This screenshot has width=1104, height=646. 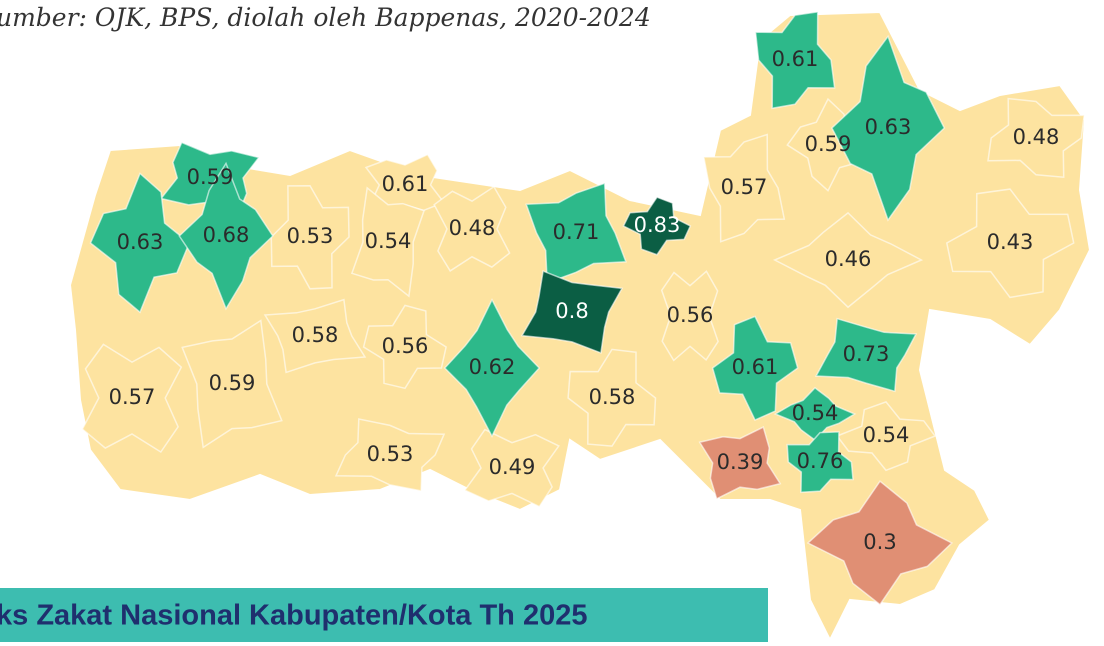 I want to click on region-label: 0.43, so click(x=1010, y=242).